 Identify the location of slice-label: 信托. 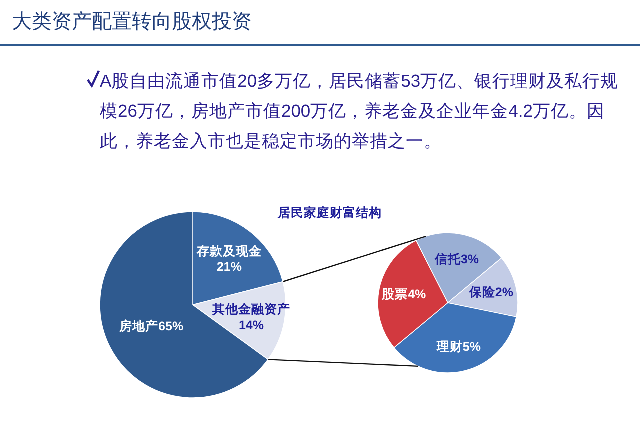
(448, 258).